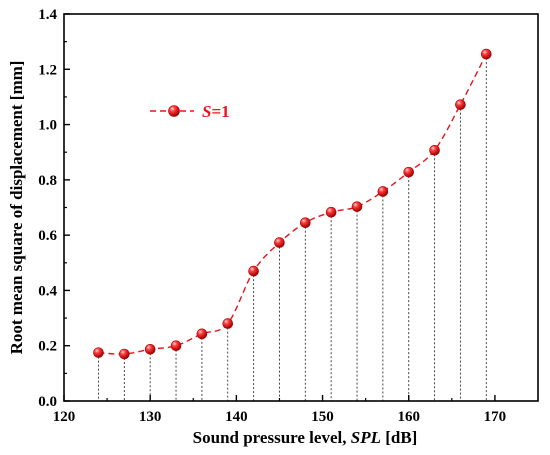 This screenshot has width=550, height=455. I want to click on y-axis-title: Root mean square of displacement [mm], so click(16, 208).